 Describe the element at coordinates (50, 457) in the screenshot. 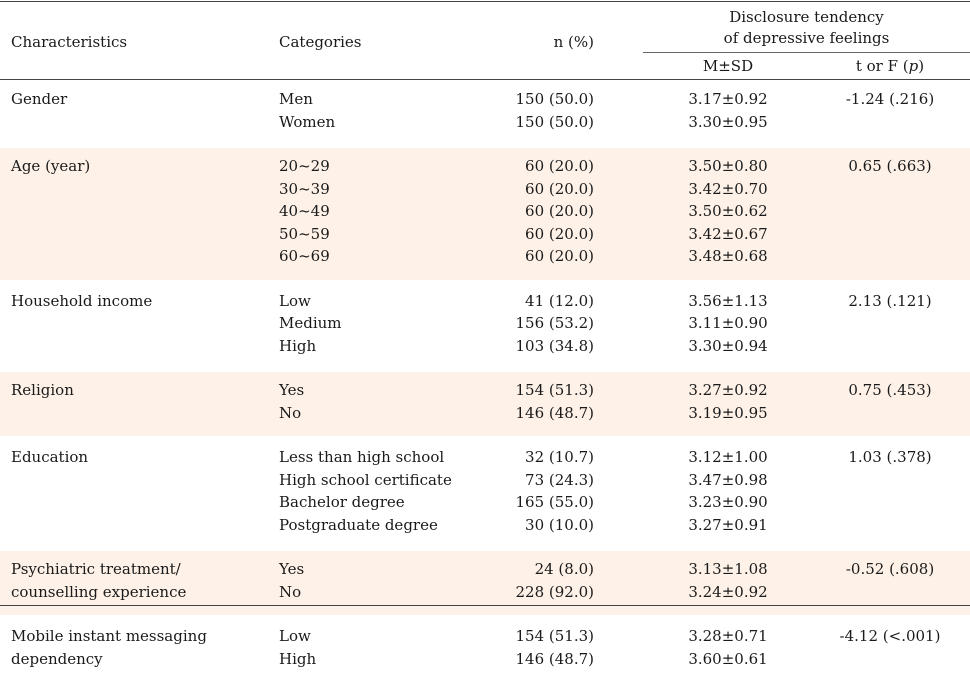

I see `characteristic-label: Education` at that location.